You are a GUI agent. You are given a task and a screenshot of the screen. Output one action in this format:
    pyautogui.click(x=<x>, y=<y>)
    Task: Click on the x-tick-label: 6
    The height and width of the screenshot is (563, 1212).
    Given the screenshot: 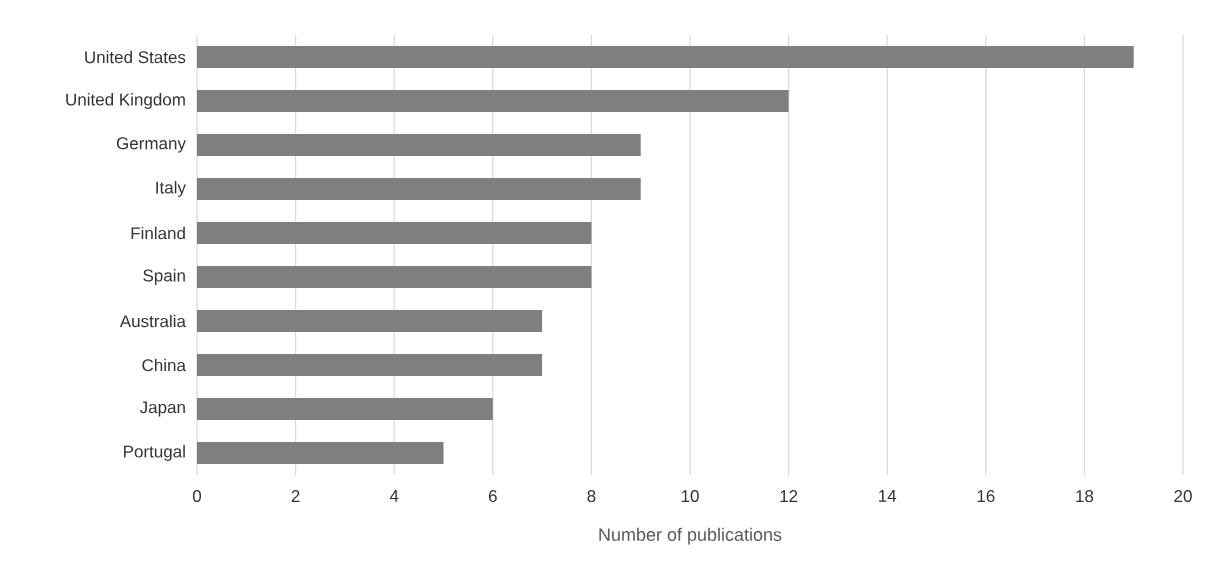 What is the action you would take?
    pyautogui.click(x=492, y=496)
    